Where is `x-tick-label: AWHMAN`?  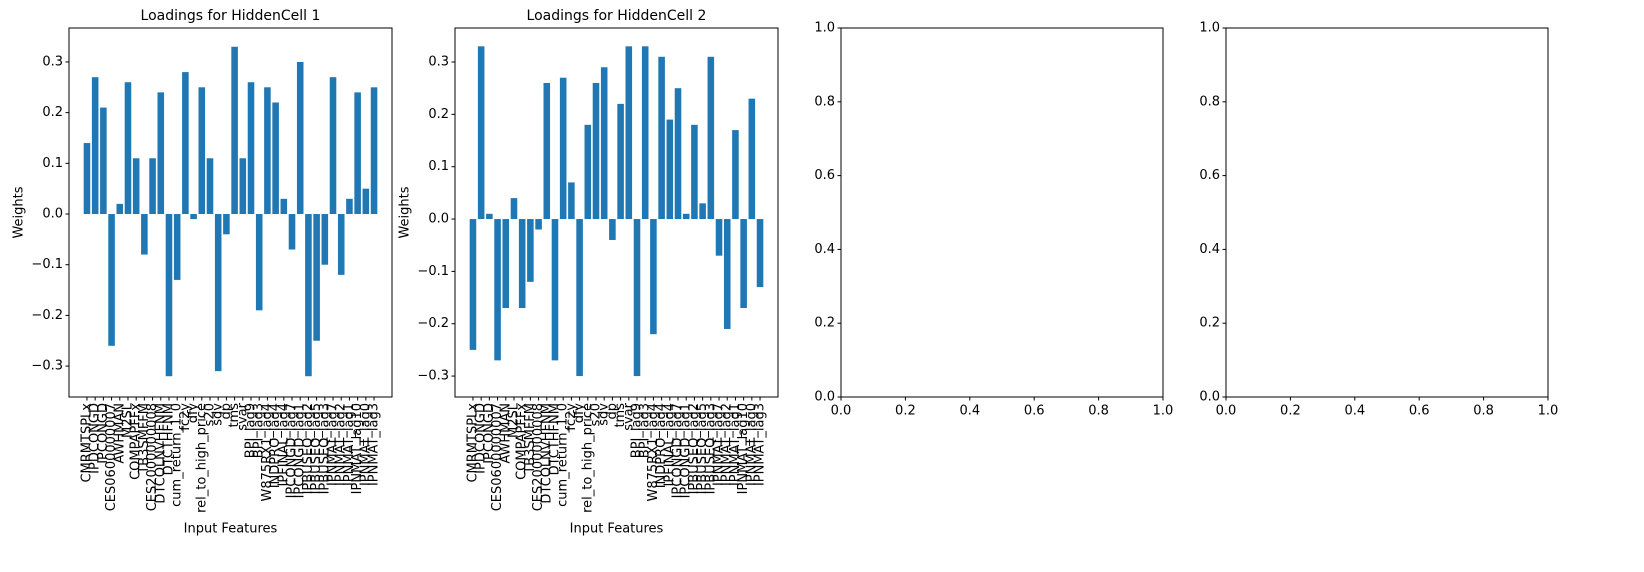
x-tick-label: AWHMAN is located at coordinates (505, 433).